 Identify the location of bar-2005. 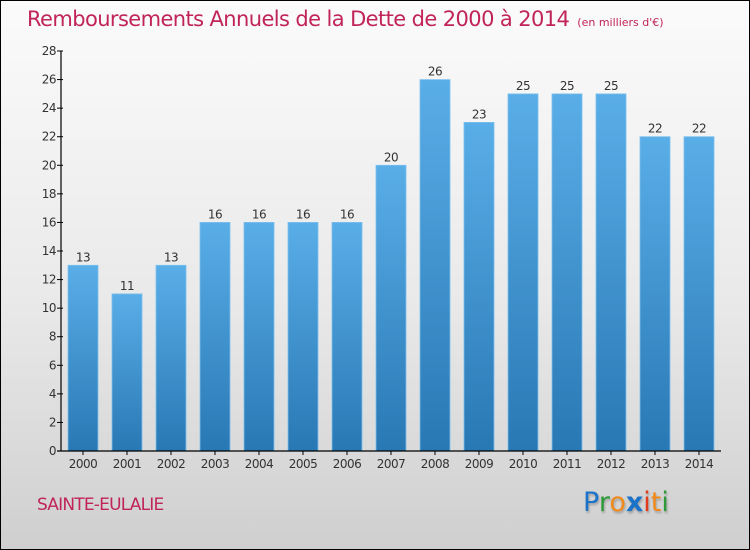
(303, 336).